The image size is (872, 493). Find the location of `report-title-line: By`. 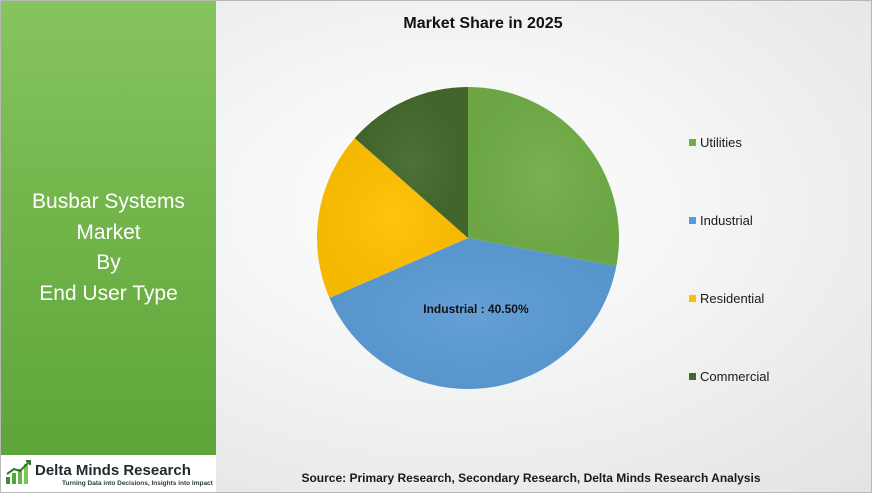

report-title-line: By is located at coordinates (108, 262).